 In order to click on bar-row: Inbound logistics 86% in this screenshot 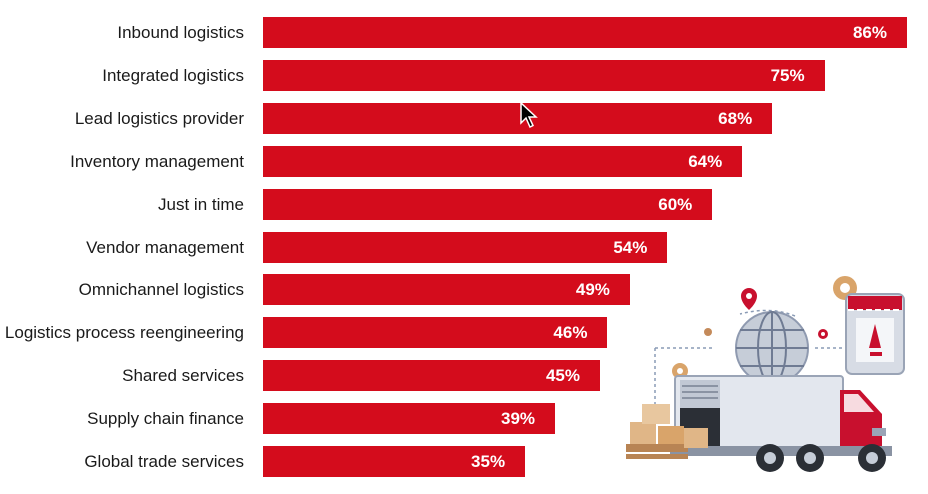, I will do `click(464, 32)`.